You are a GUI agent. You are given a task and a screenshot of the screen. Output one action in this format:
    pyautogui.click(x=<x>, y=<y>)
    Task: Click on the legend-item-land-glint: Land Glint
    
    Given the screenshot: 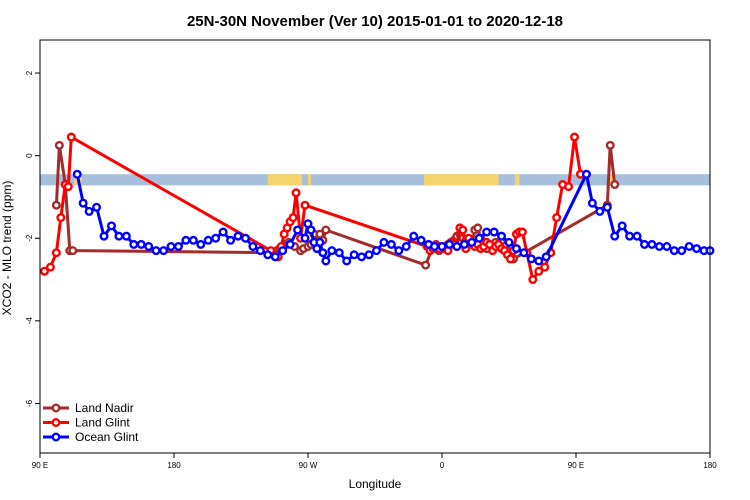 What is the action you would take?
    pyautogui.click(x=86, y=423)
    